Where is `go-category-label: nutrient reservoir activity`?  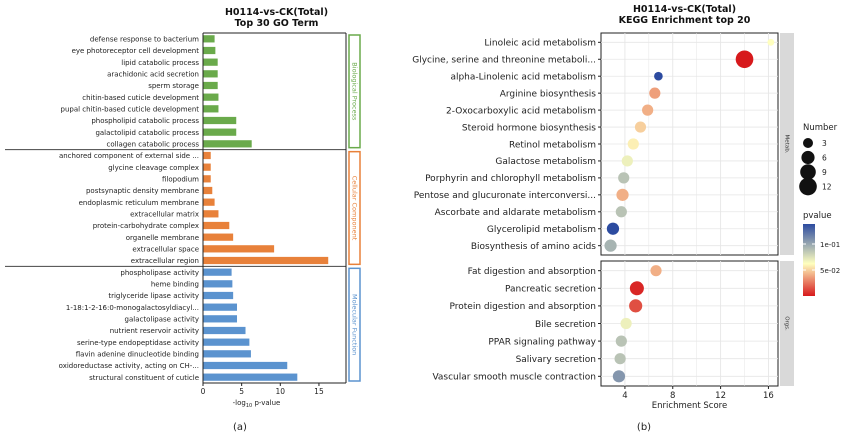 go-category-label: nutrient reservoir activity is located at coordinates (154, 331).